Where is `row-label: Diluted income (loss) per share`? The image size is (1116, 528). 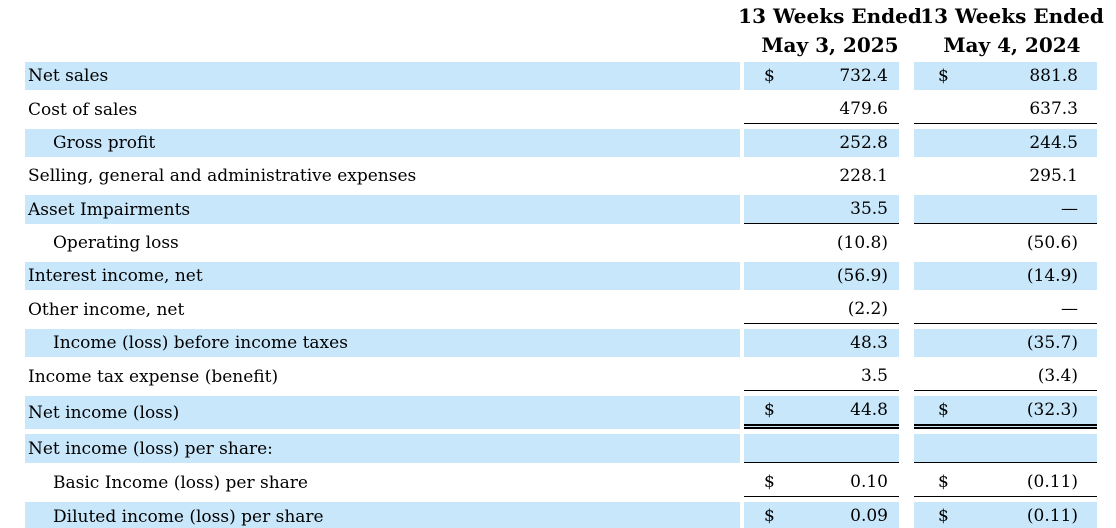 row-label: Diluted income (loss) per share is located at coordinates (382, 515).